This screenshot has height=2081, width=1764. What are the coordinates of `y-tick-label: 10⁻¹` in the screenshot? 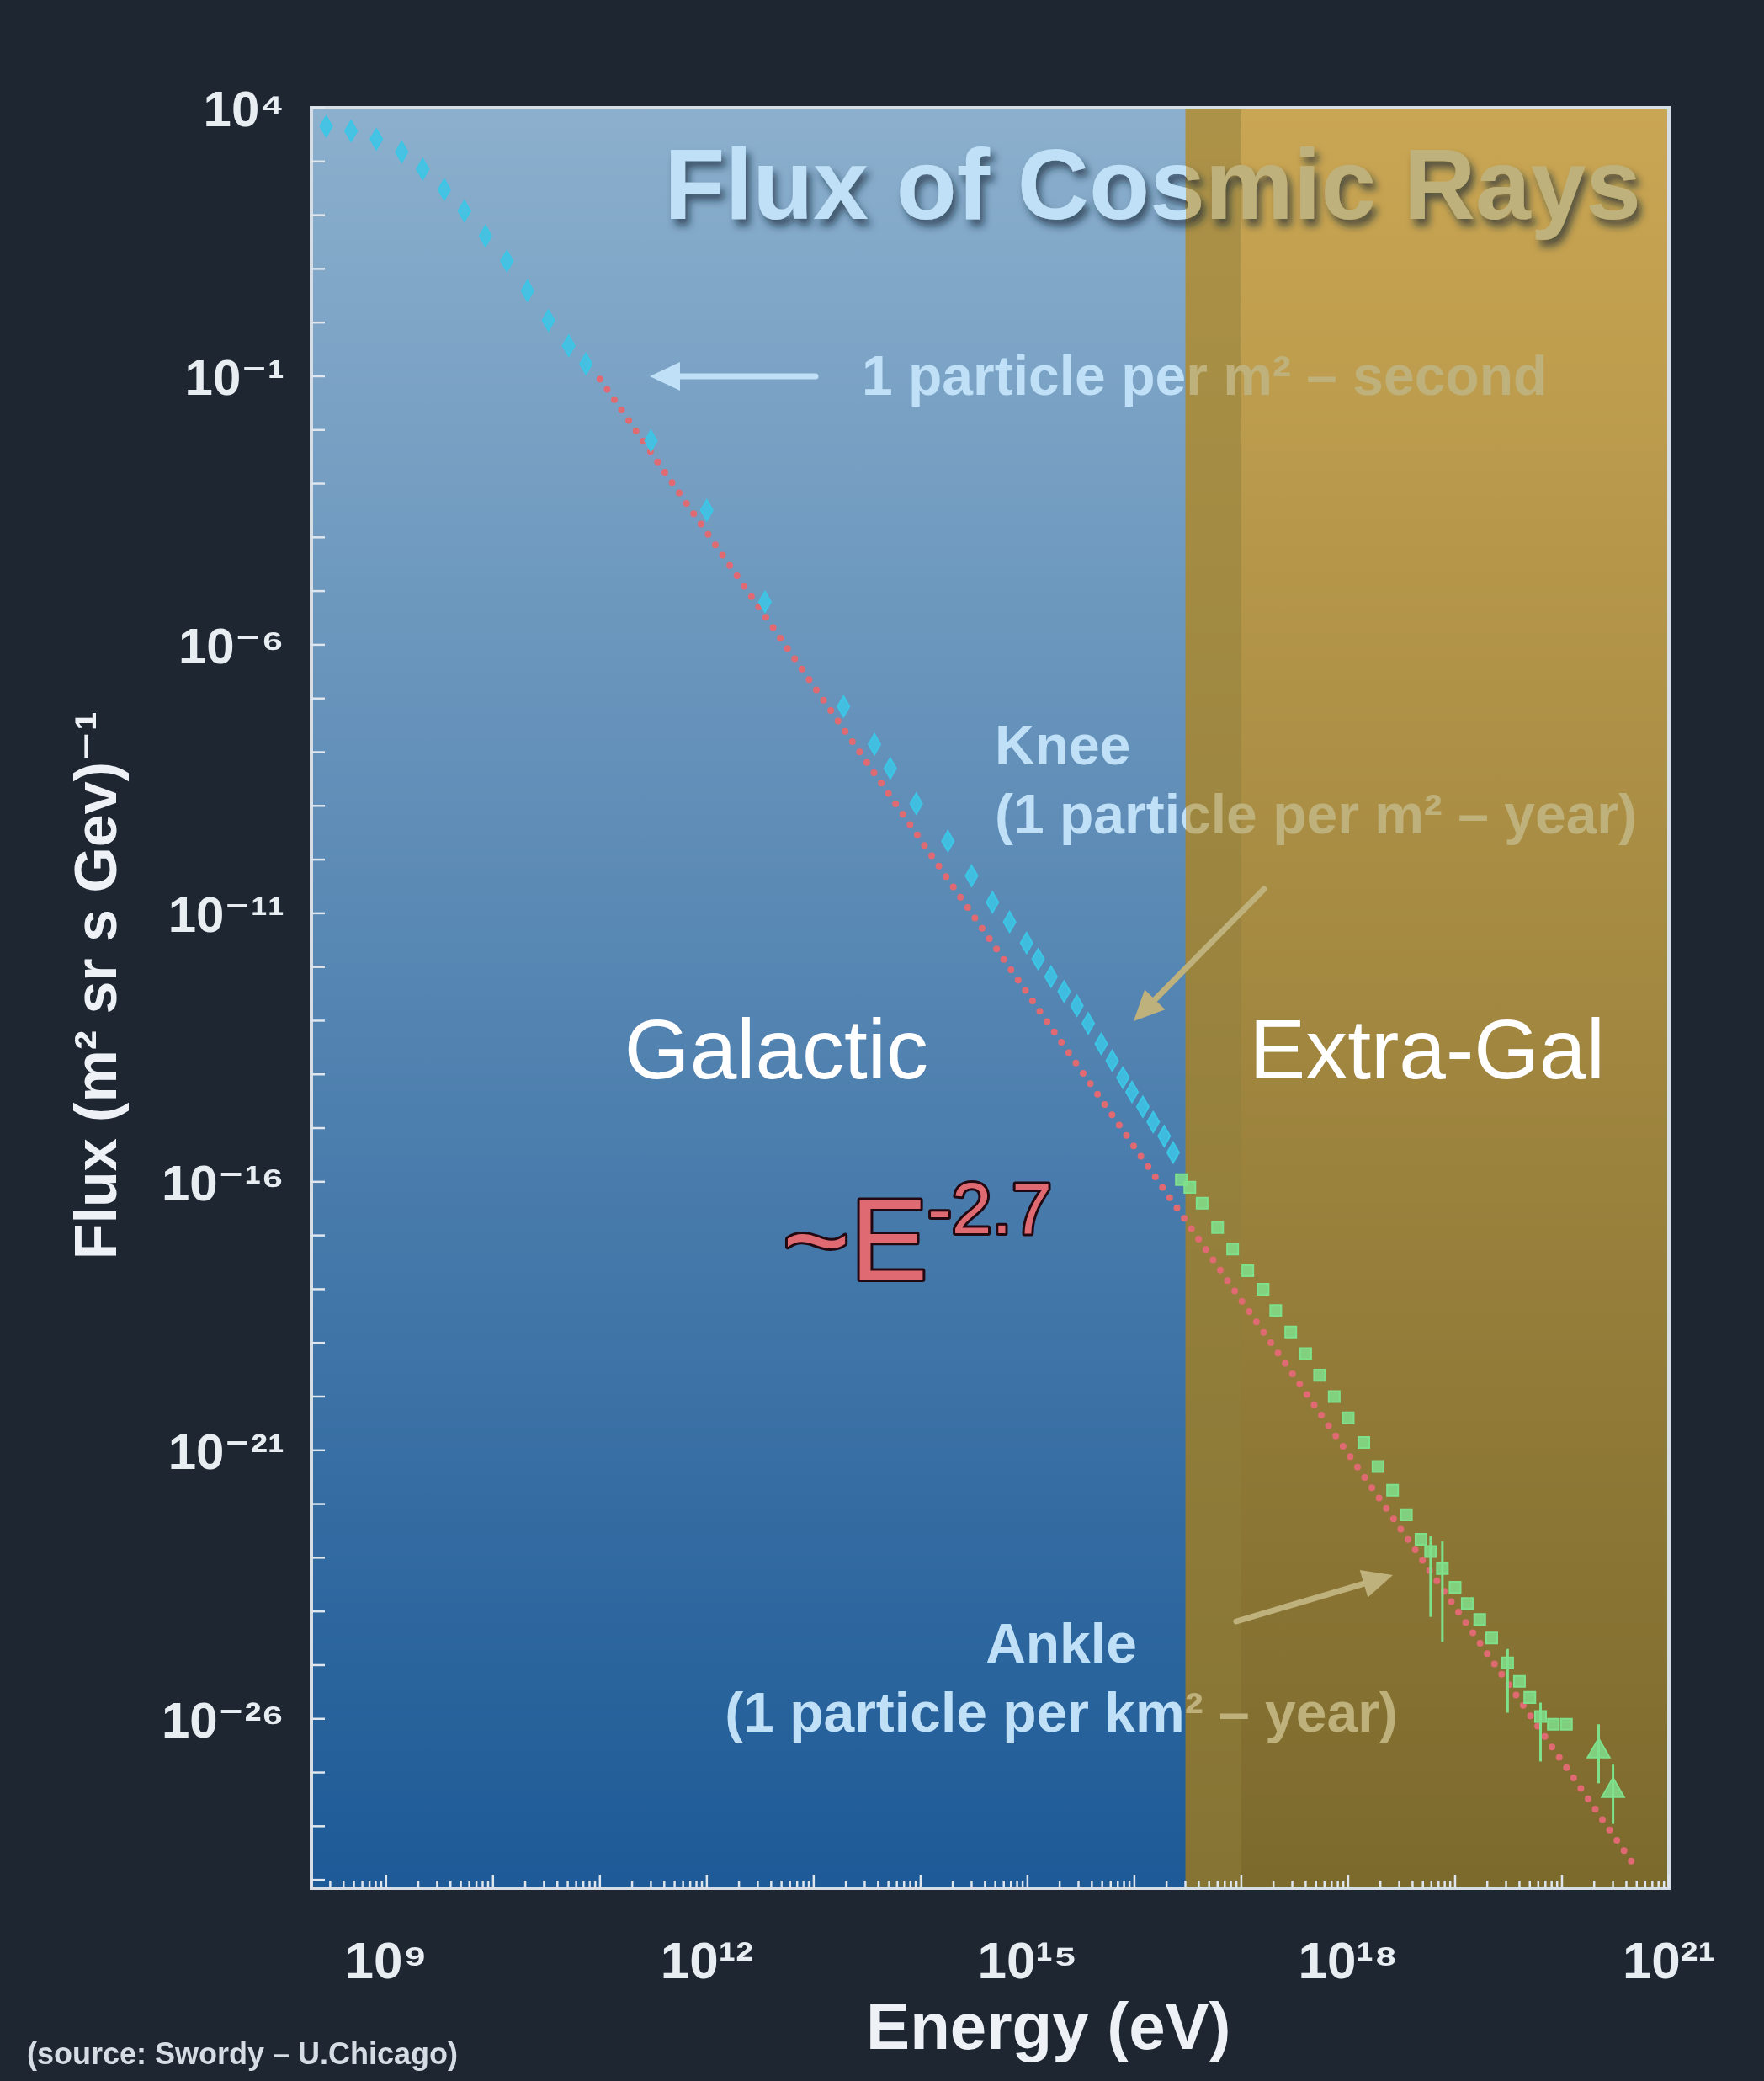 It's located at (234, 377).